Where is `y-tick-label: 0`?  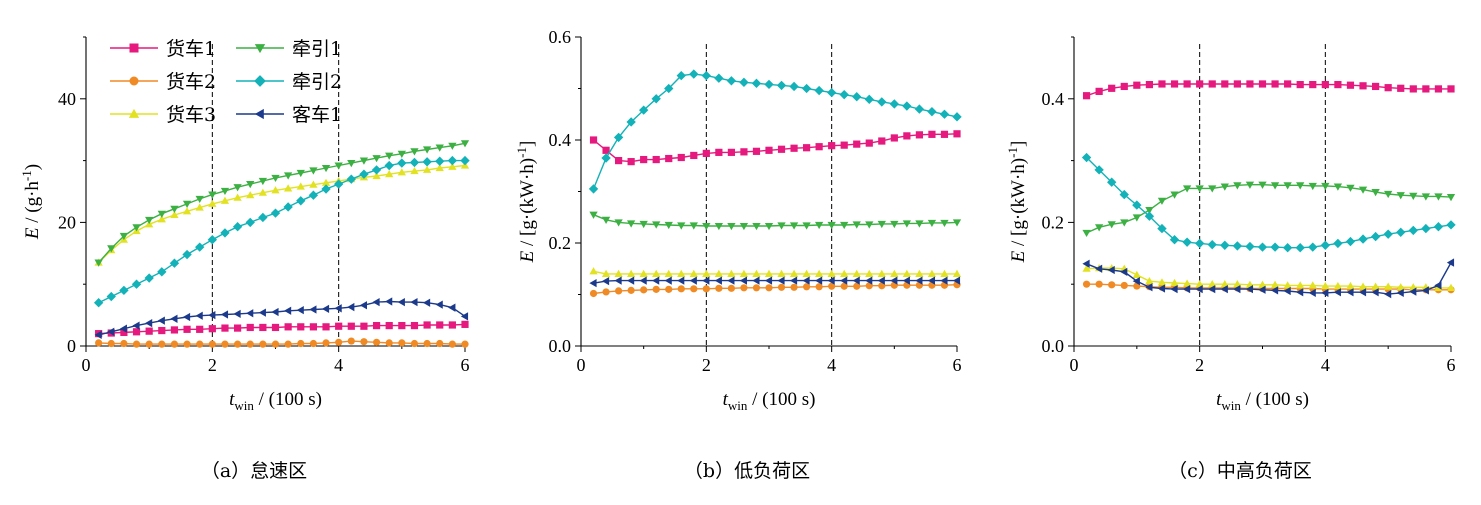 y-tick-label: 0 is located at coordinates (71, 346).